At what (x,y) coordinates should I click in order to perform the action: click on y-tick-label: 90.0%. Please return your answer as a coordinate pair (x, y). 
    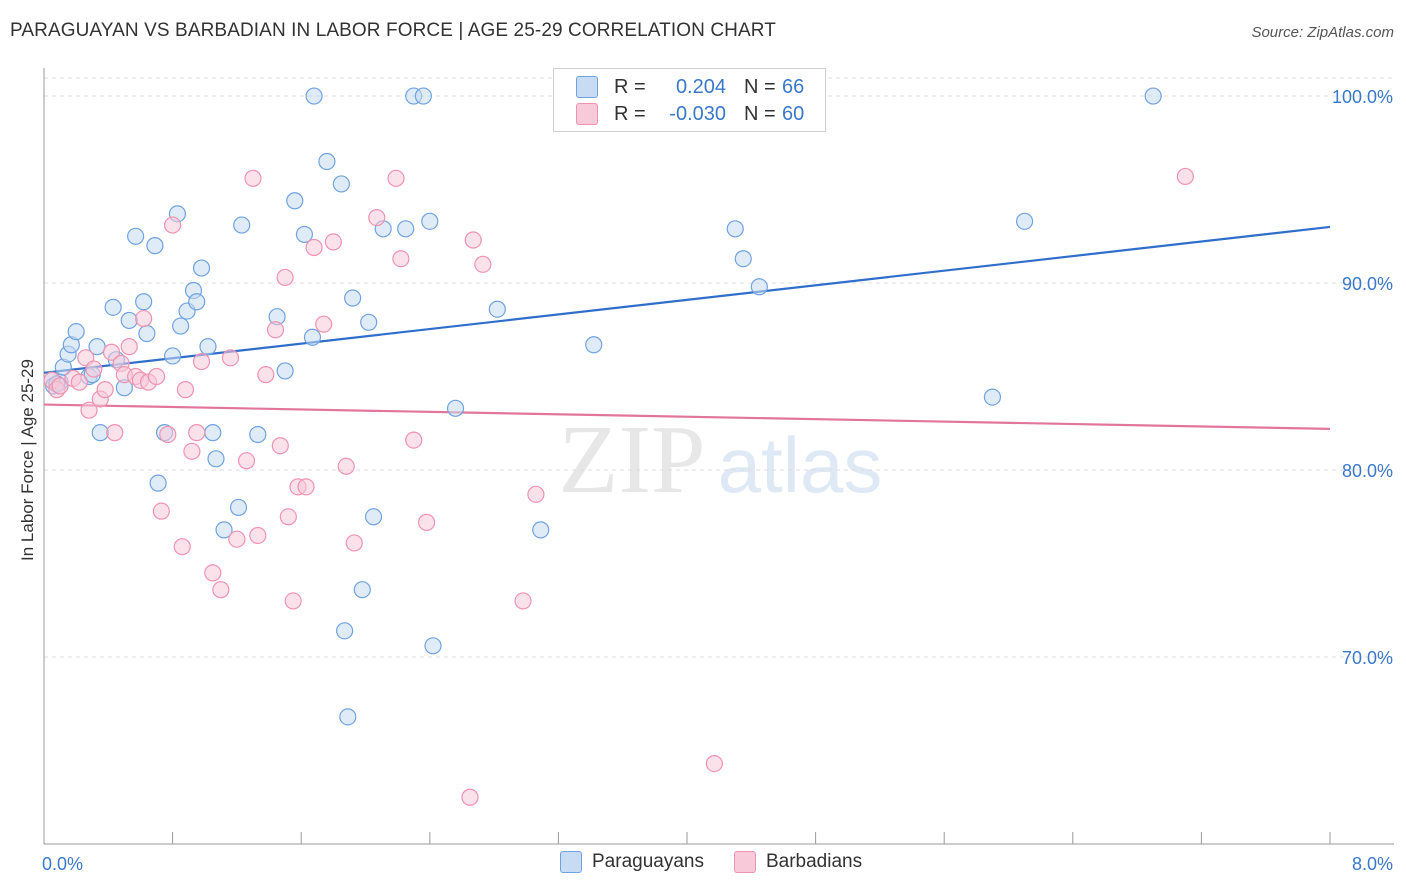
    Looking at the image, I should click on (1367, 284).